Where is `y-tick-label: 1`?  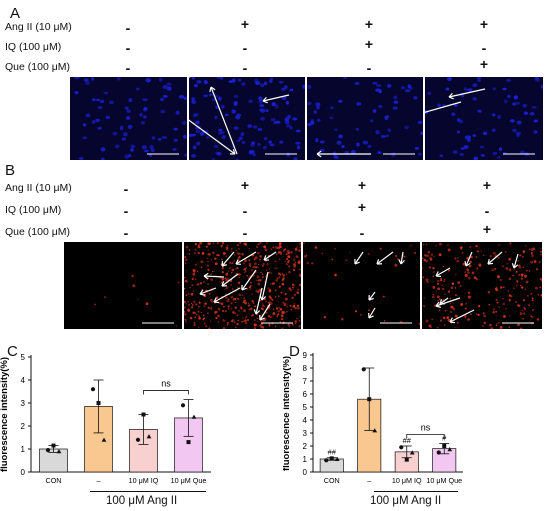
y-tick-label: 1 is located at coordinates (23, 449).